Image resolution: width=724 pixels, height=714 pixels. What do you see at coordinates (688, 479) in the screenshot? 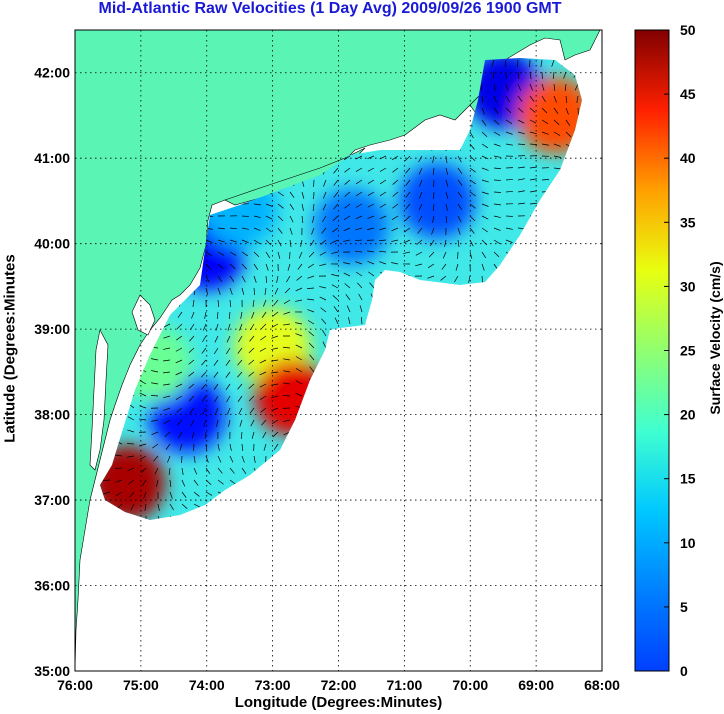
I see `colorbar-tick-label: 15` at bounding box center [688, 479].